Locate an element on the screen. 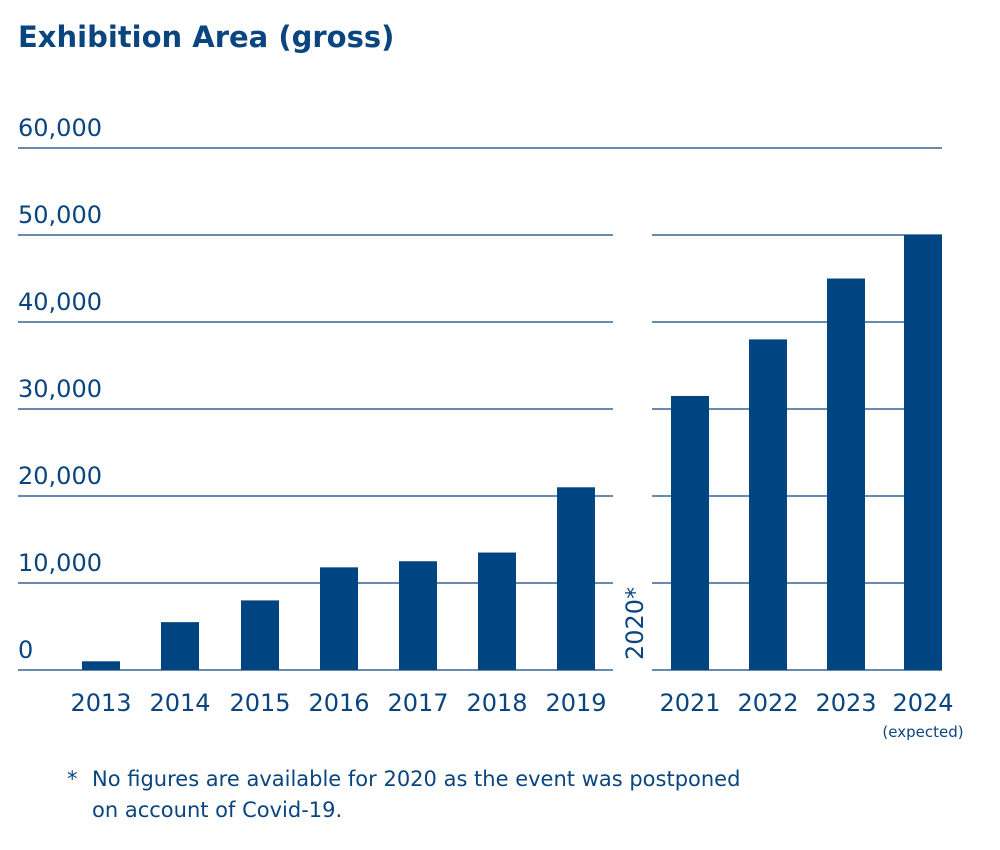 Image resolution: width=1000 pixels, height=850 pixels. bar-2021 is located at coordinates (690, 532).